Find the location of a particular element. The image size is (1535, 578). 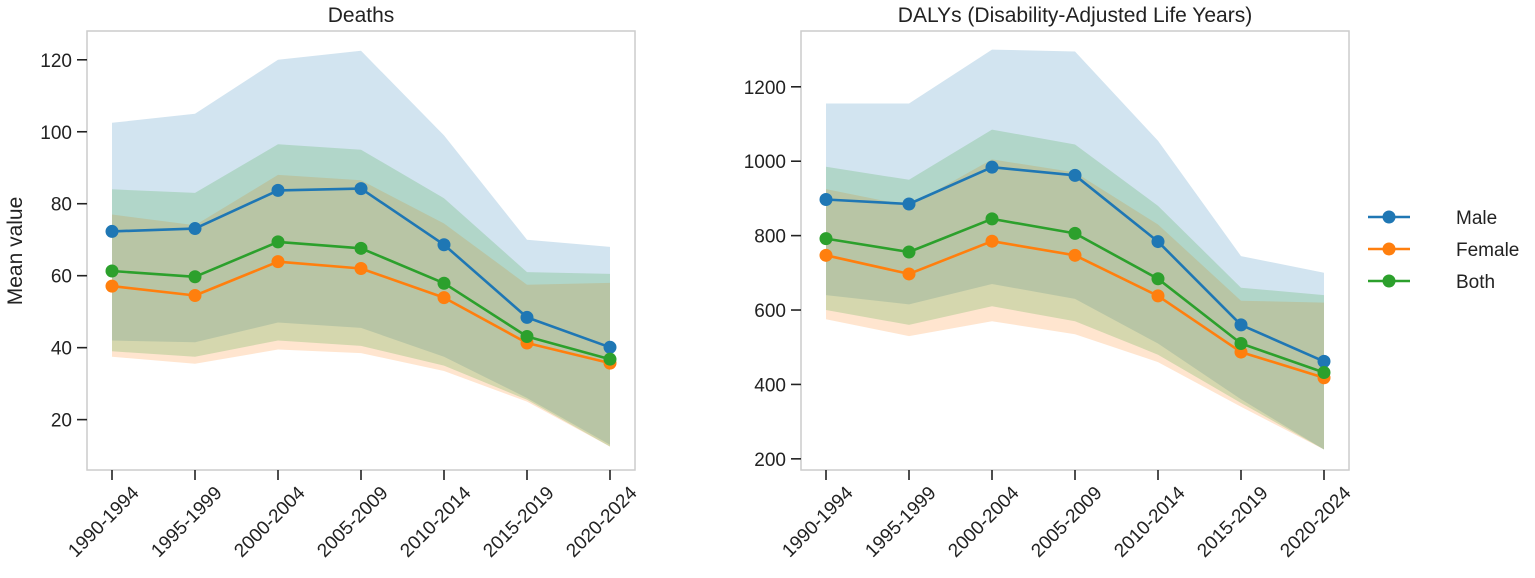

y-tick-label: 80 is located at coordinates (61, 205).